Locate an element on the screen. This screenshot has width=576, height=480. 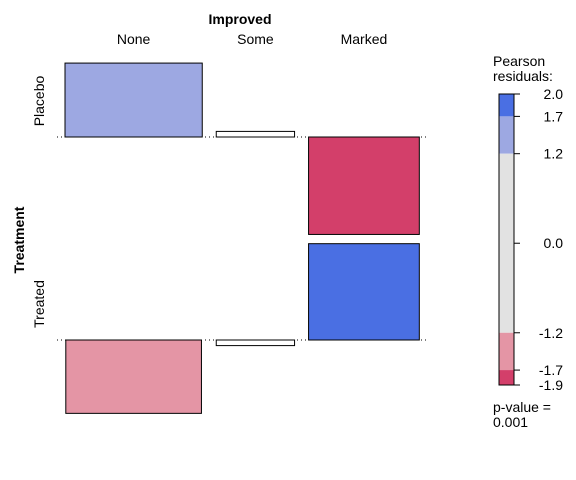
legend-ticks: 2.0 1.7 1.2 0.0 -1.2 -1.7-1.9 is located at coordinates (538, 239).